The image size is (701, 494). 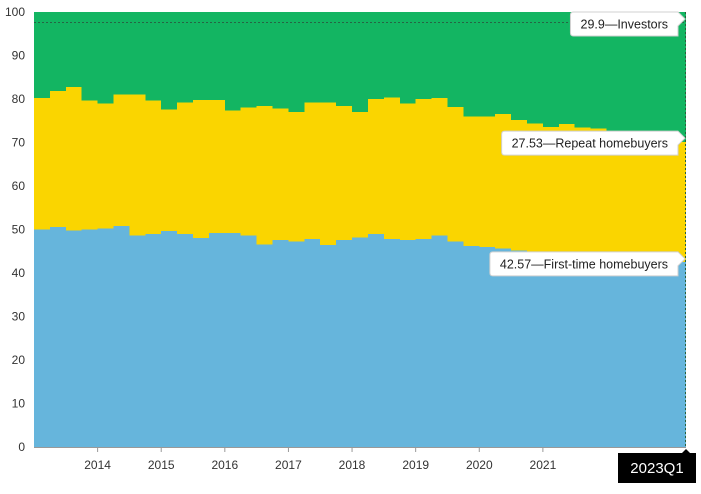 I want to click on x-tick-label: 2015, so click(x=161, y=465).